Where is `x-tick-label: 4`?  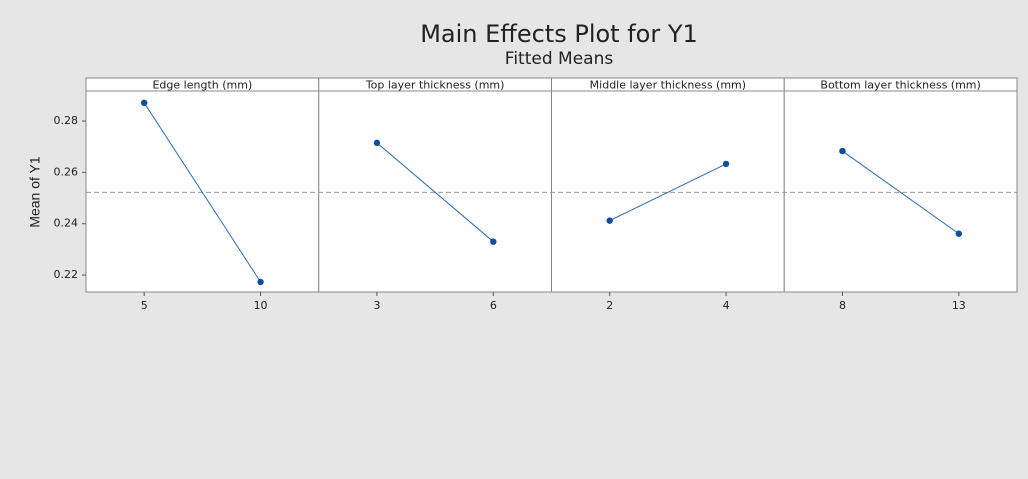
x-tick-label: 4 is located at coordinates (726, 305).